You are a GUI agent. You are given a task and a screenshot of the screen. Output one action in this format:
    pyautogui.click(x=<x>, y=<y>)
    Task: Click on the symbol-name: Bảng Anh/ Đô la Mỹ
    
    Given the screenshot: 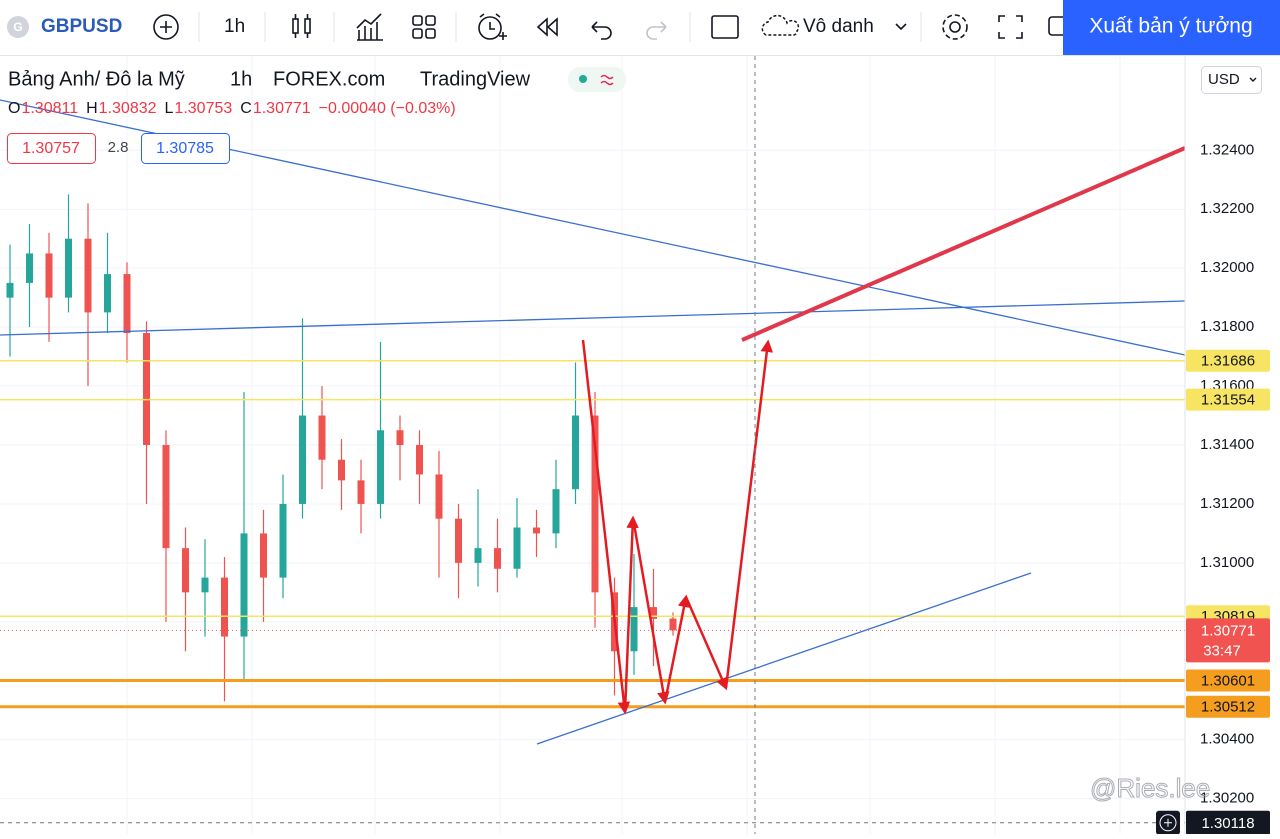 What is the action you would take?
    pyautogui.click(x=96, y=79)
    